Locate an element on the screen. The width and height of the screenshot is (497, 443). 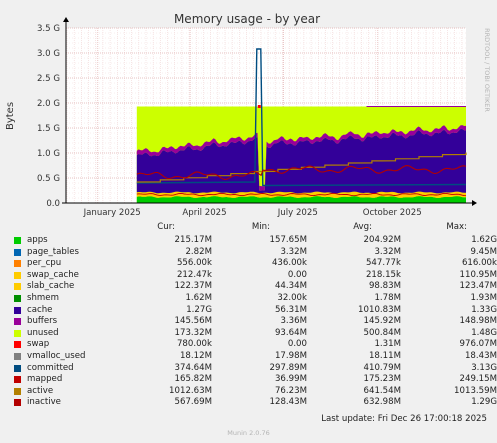
legend-label: slab_cache is located at coordinates (51, 286).